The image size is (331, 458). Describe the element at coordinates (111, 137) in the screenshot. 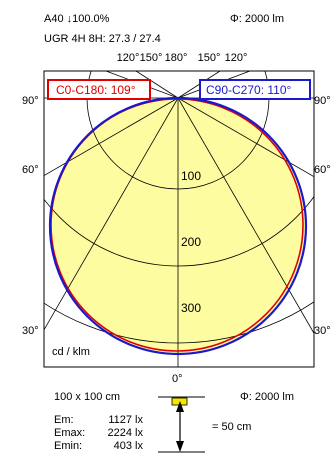

I see `radial-60-left` at that location.